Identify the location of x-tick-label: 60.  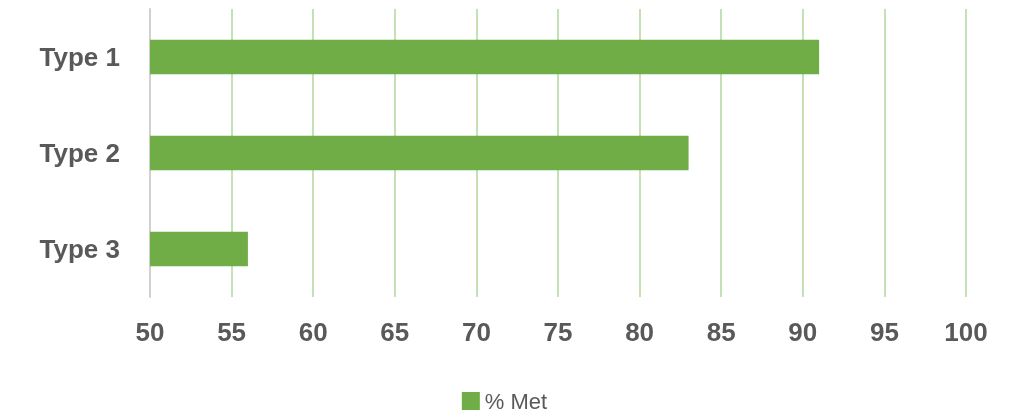
(313, 332).